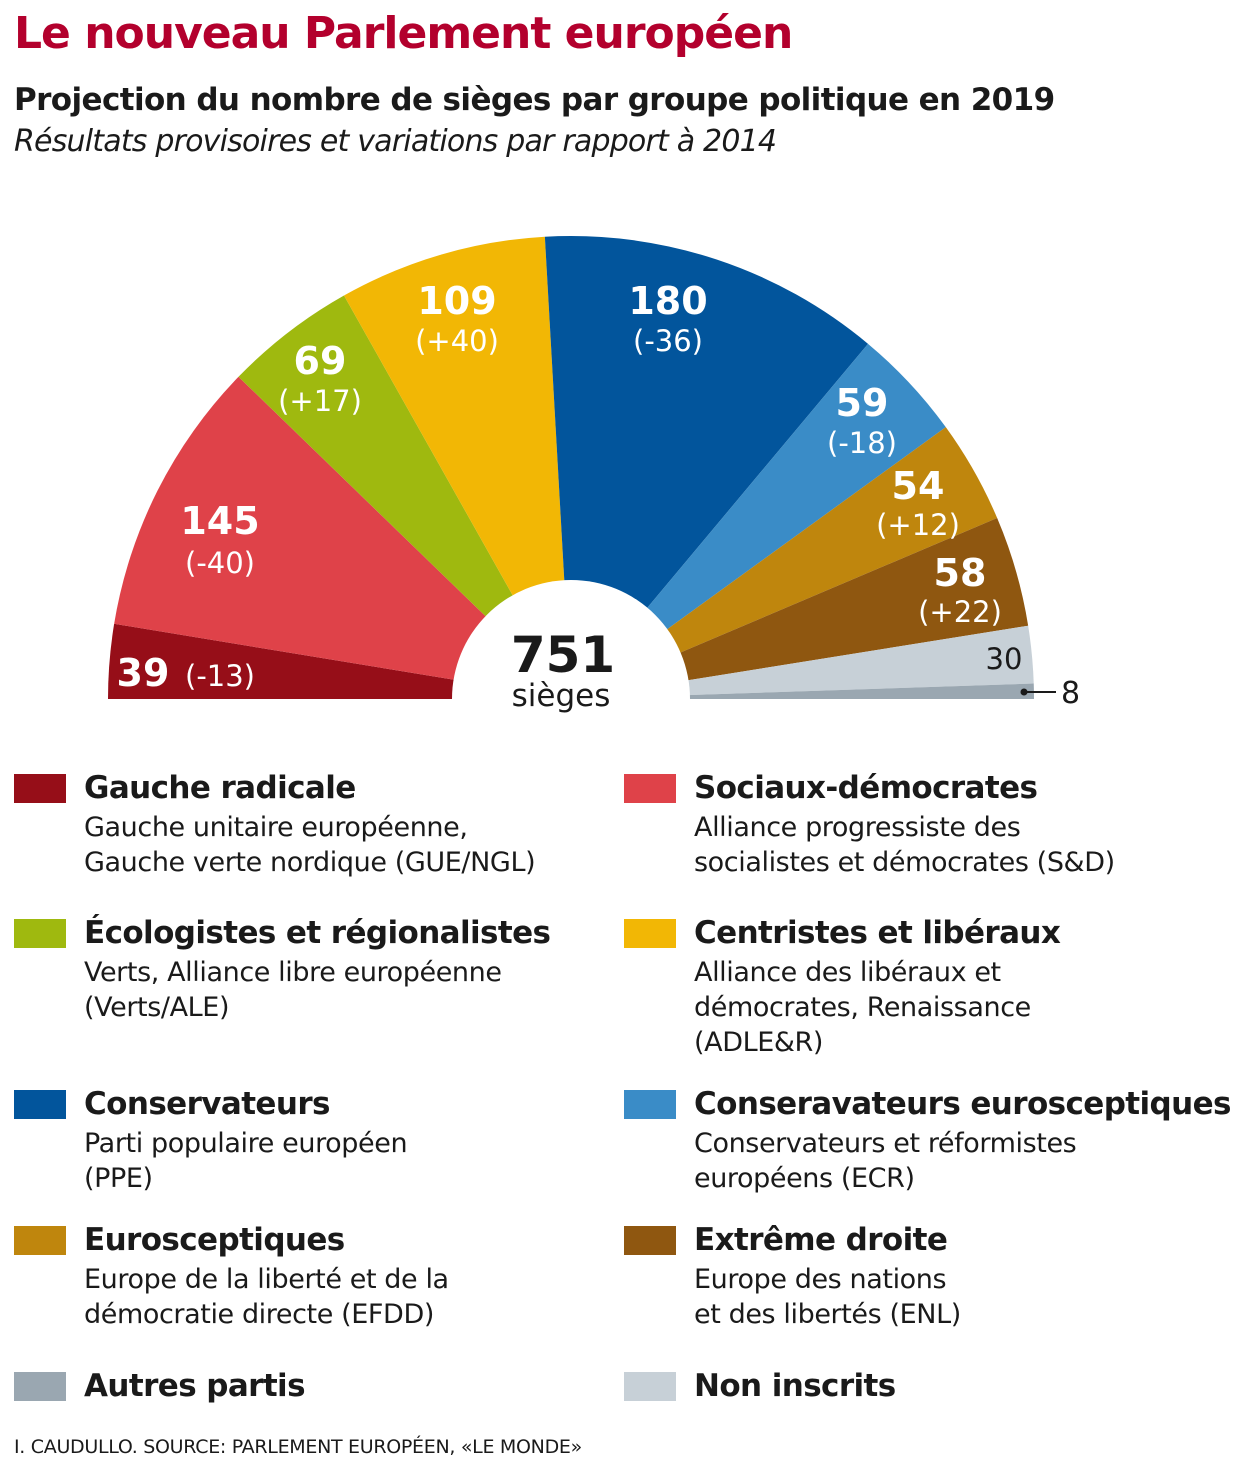  Describe the element at coordinates (219, 521) in the screenshot. I see `seat-value-label: 145` at that location.